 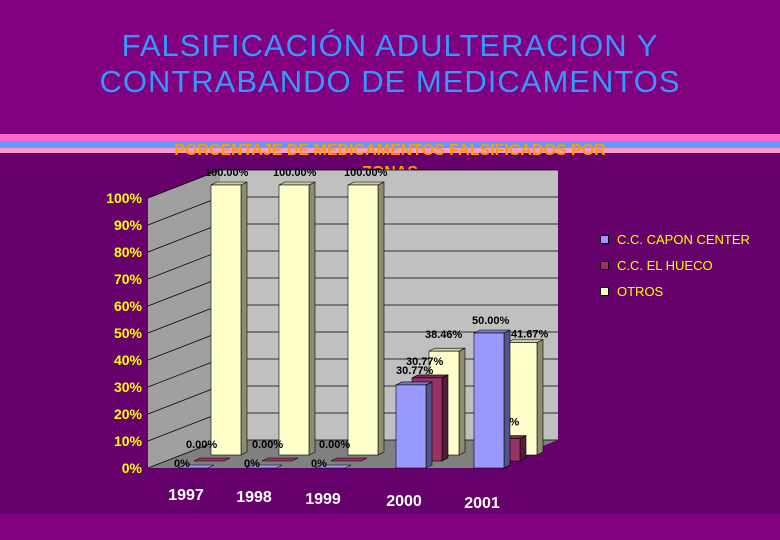 What do you see at coordinates (390, 45) in the screenshot?
I see `slide-title-line1: FALSIFICACIÓN ADULTERACION Y` at bounding box center [390, 45].